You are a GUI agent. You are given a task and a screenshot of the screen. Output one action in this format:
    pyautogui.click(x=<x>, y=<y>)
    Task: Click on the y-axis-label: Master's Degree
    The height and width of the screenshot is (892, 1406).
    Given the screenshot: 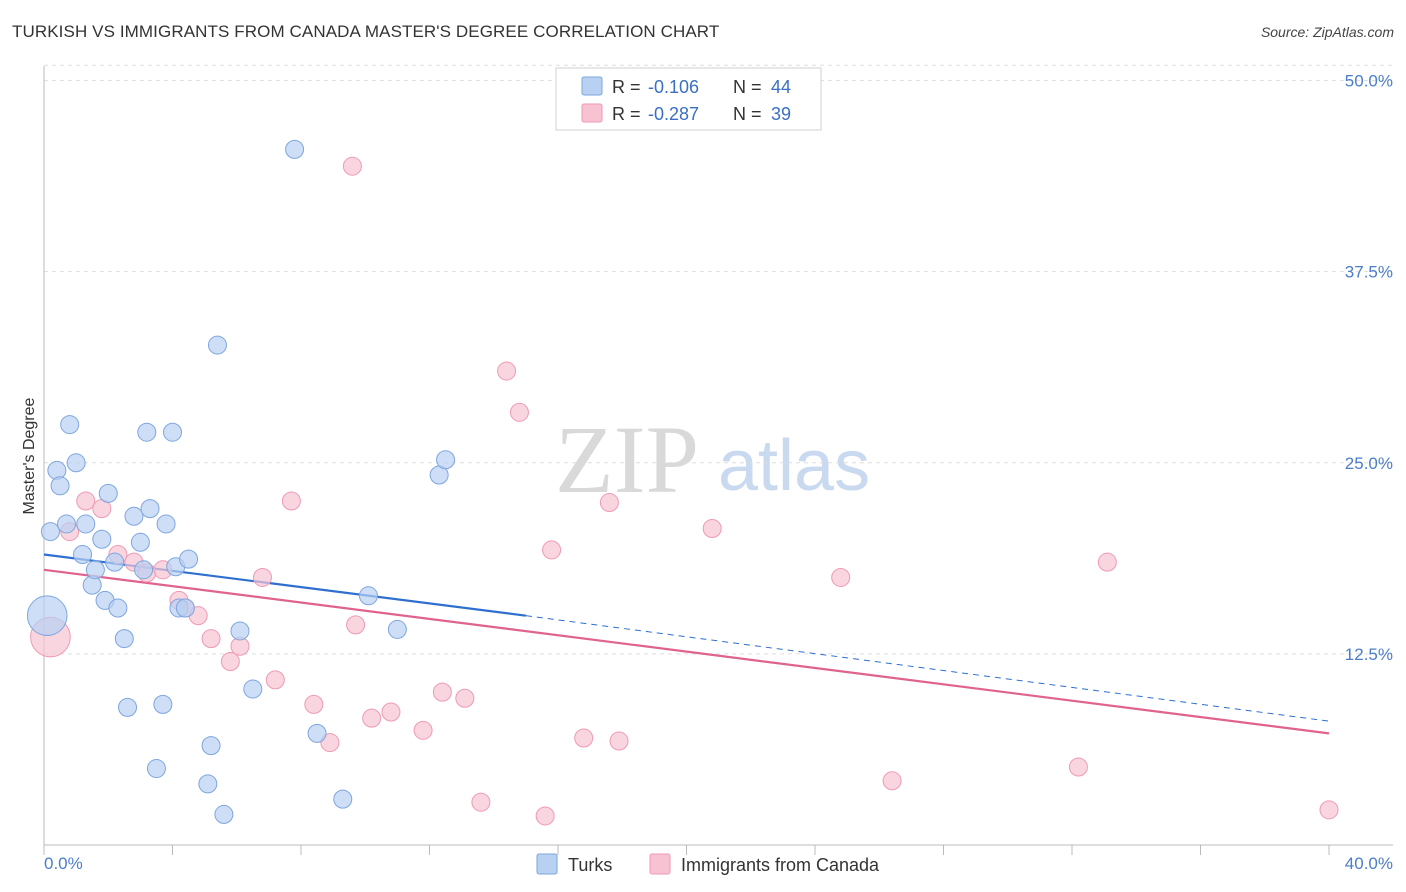 What is the action you would take?
    pyautogui.click(x=29, y=455)
    